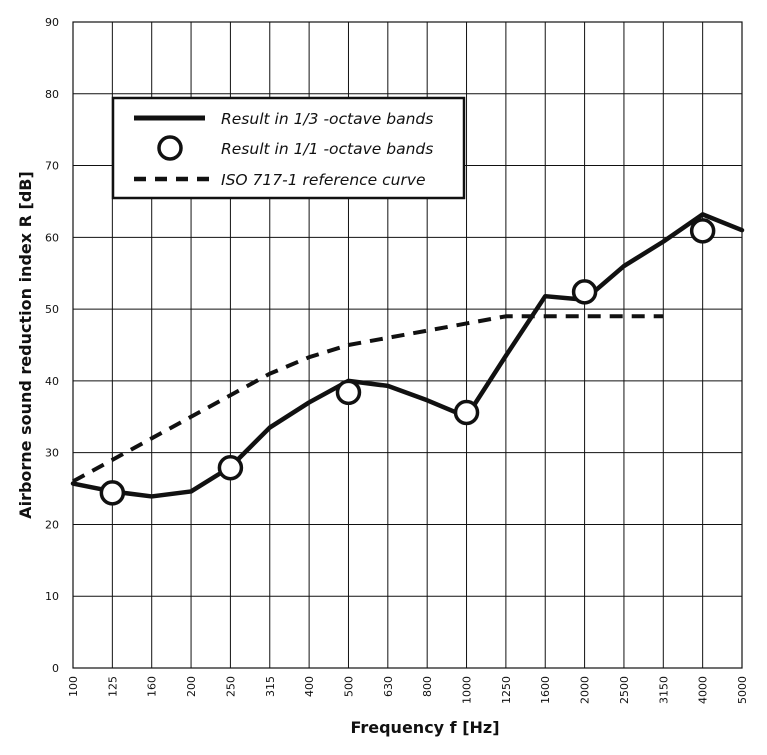 Image resolution: width=767 pixels, height=755 pixels. Describe the element at coordinates (323, 180) in the screenshot. I see `legend-label: ISO 717-1 reference curve` at that location.